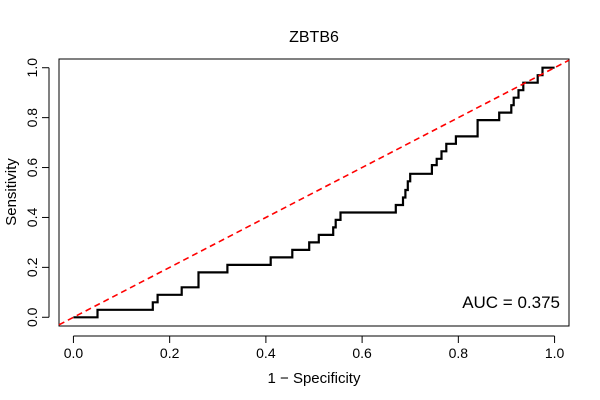  What do you see at coordinates (11, 192) in the screenshot?
I see `y-axis-title: Sensitivity` at bounding box center [11, 192].